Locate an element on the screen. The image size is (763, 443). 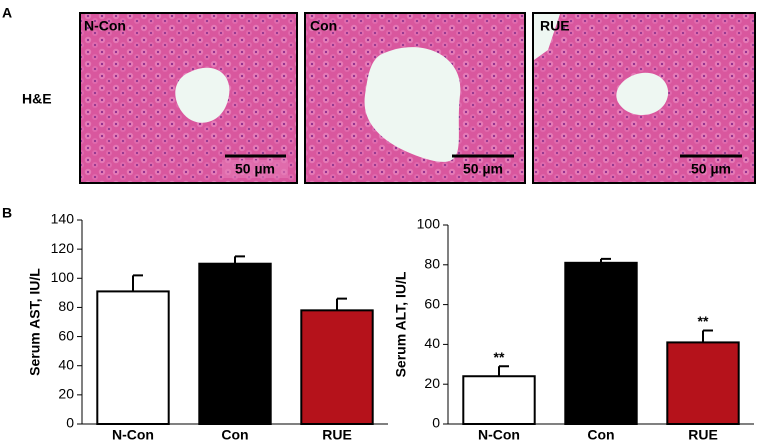
stain-label: H&E is located at coordinates (37, 99).